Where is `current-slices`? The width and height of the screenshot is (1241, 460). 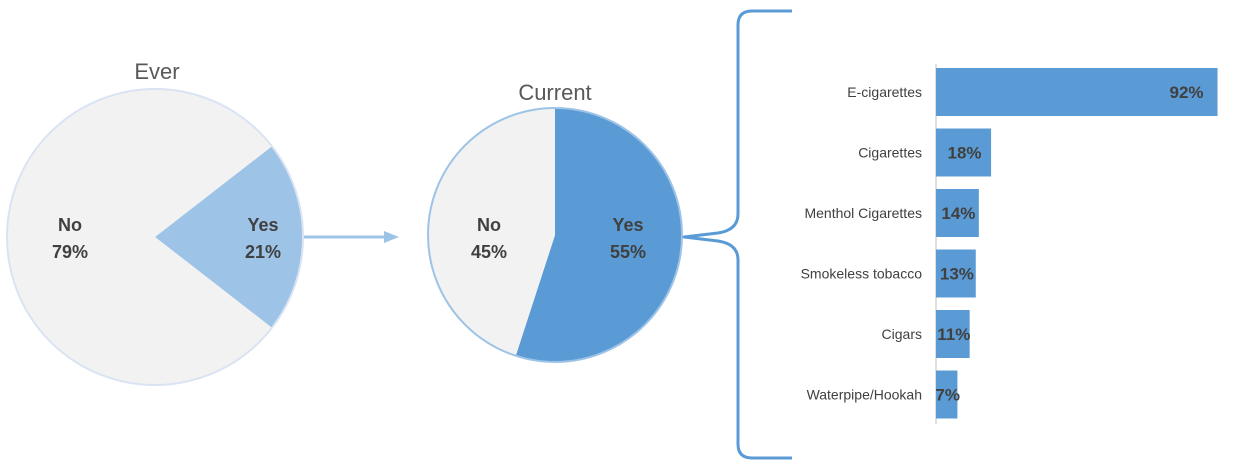
current-slices is located at coordinates (555, 235).